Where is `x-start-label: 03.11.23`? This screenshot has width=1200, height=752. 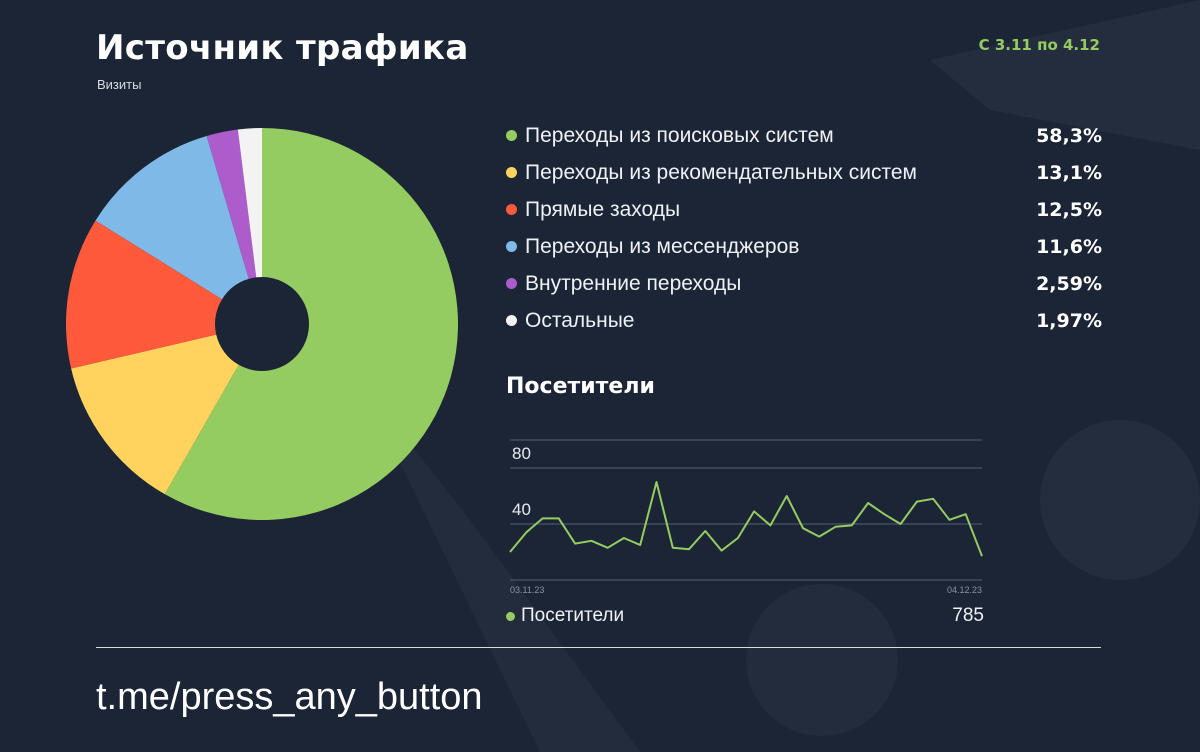 x-start-label: 03.11.23 is located at coordinates (527, 590).